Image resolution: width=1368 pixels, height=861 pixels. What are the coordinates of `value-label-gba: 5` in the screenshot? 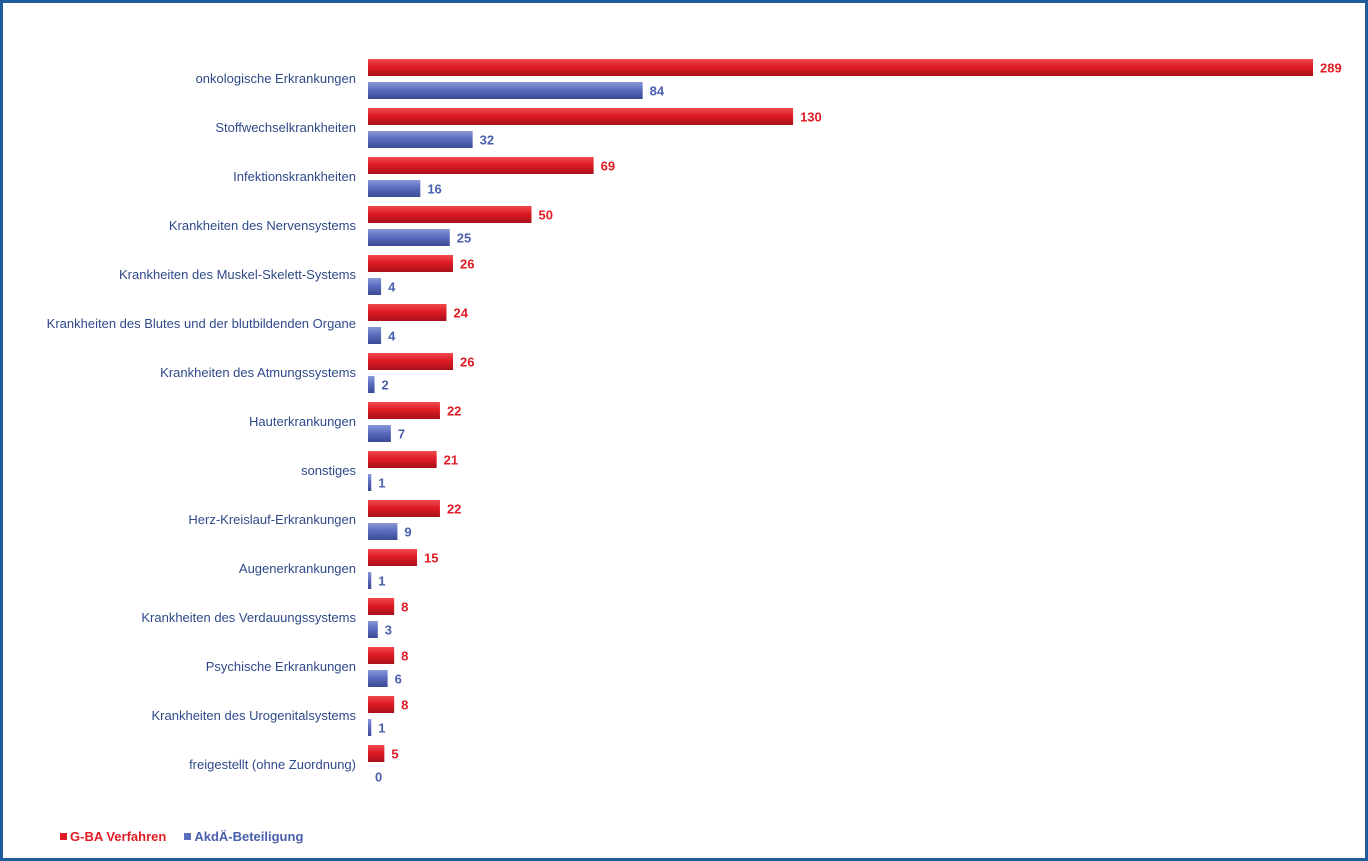 It's located at (394, 754).